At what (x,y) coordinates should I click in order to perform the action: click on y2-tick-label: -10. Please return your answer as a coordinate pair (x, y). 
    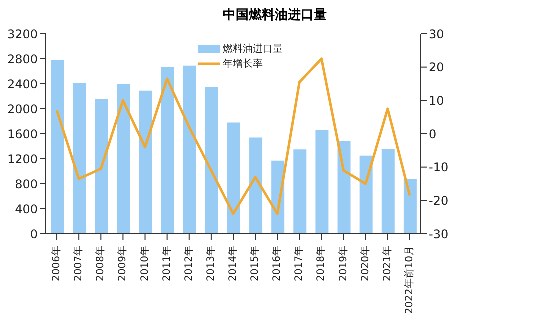
    Looking at the image, I should click on (439, 167).